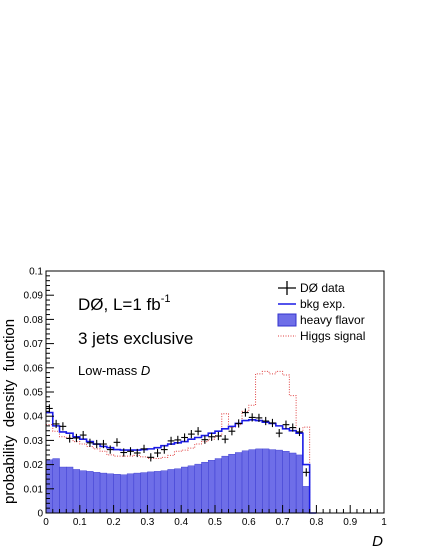  Describe the element at coordinates (321, 336) in the screenshot. I see `legend-entry-higgs: Higgs signal` at that location.